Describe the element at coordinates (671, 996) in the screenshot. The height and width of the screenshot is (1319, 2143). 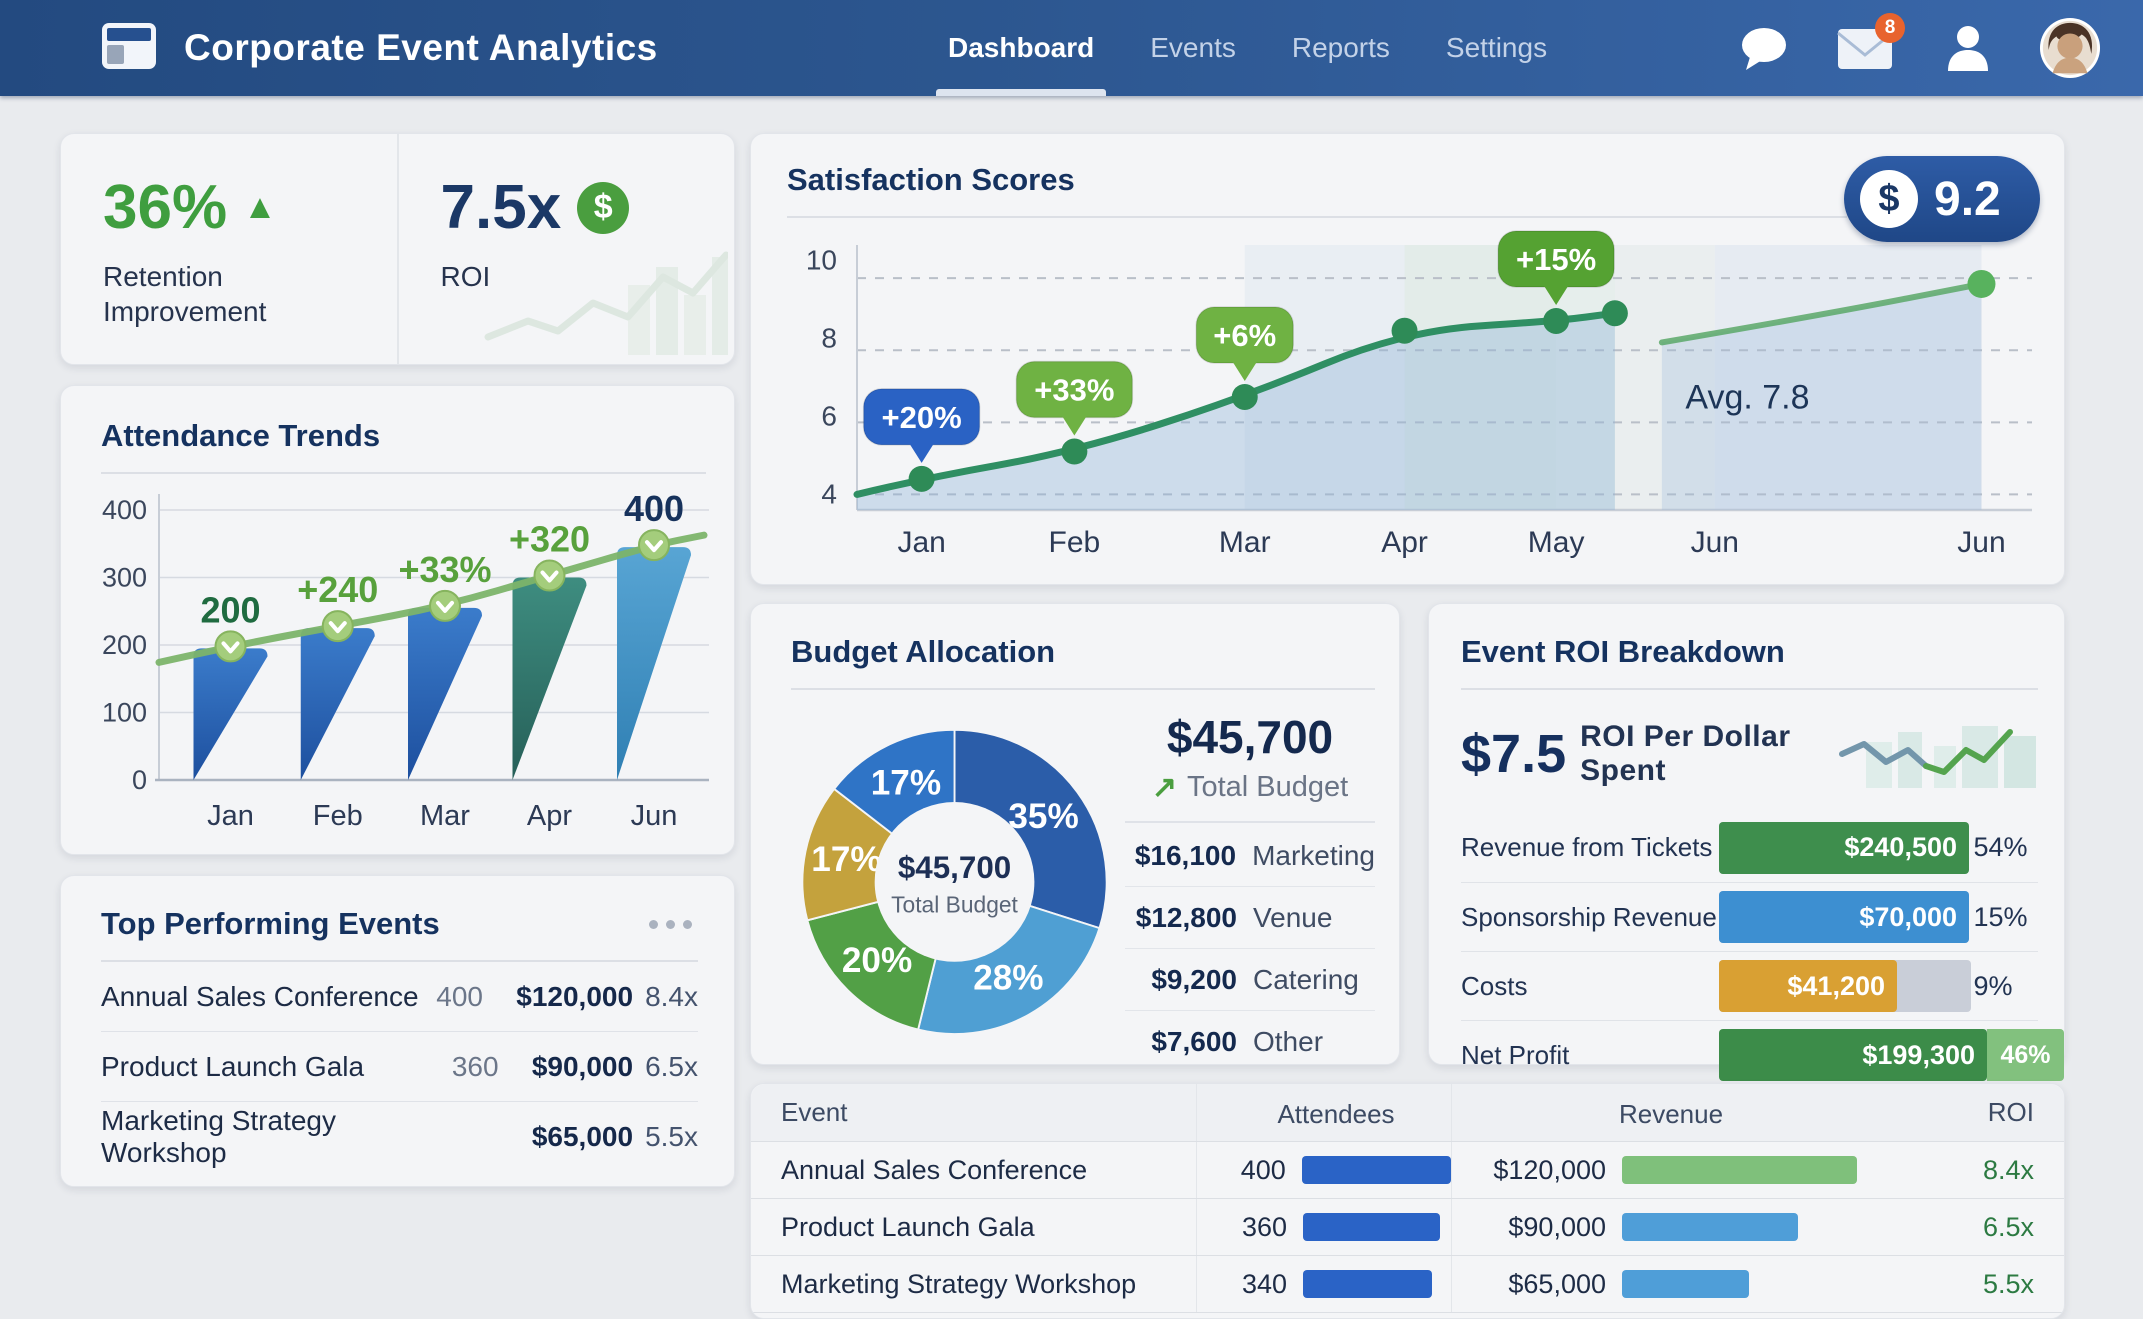
I see `event-roi: 8.4x` at that location.